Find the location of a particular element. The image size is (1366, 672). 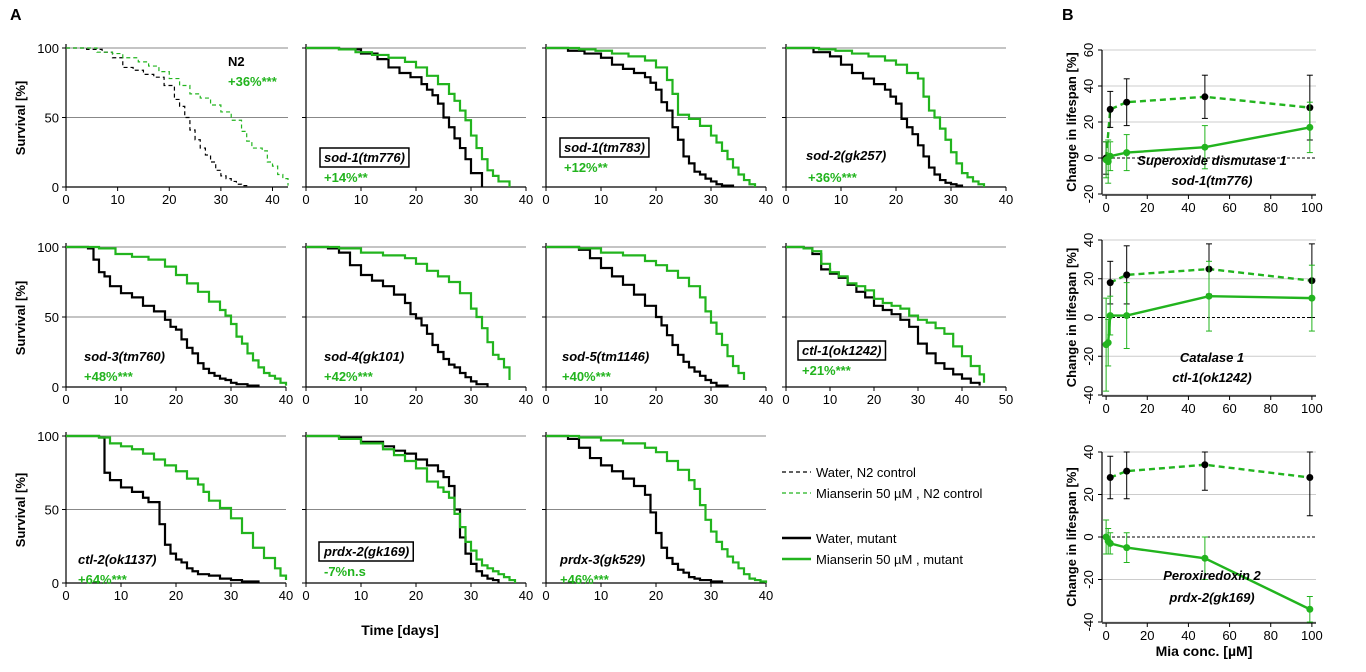

strain-label: sod-1(tm783) is located at coordinates (604, 147).